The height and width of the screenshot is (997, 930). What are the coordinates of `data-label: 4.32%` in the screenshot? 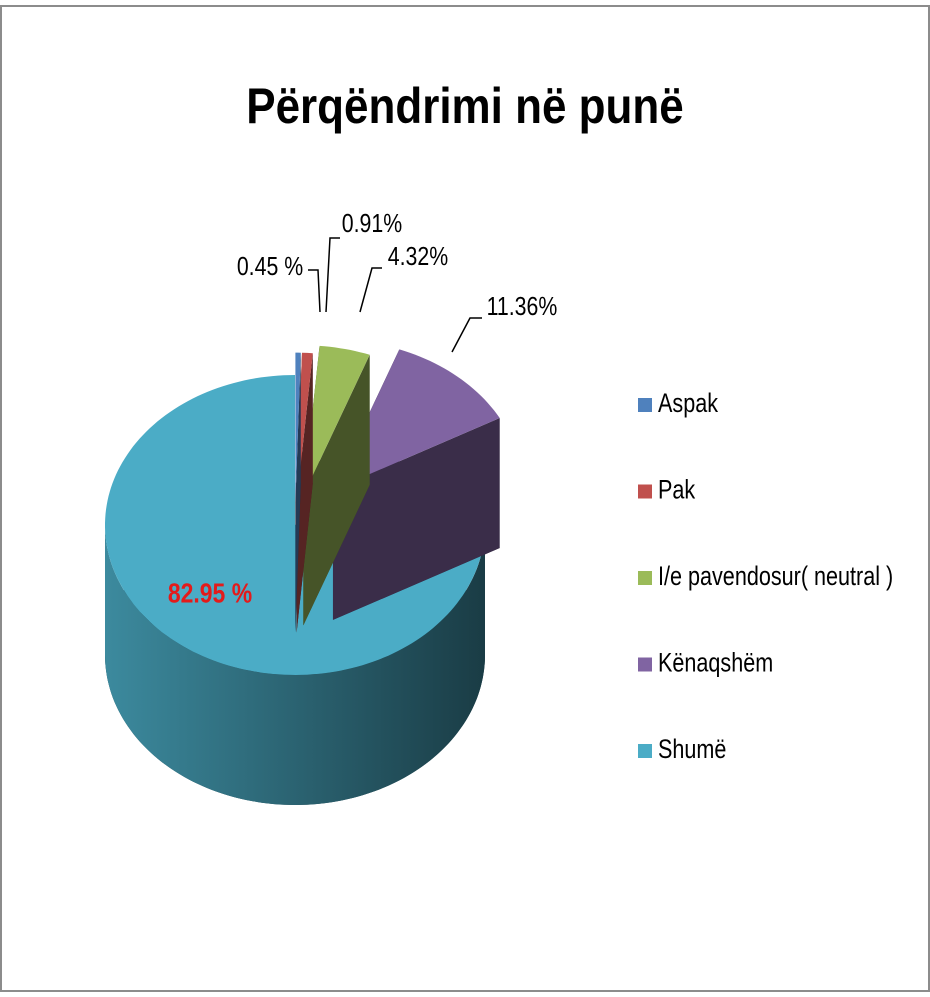 It's located at (418, 257).